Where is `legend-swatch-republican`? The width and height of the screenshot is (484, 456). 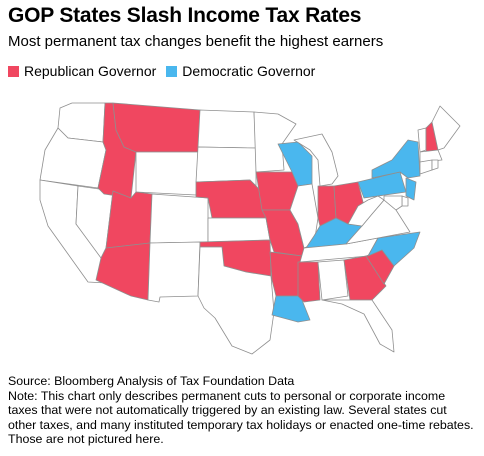
legend-swatch-republican is located at coordinates (13, 71).